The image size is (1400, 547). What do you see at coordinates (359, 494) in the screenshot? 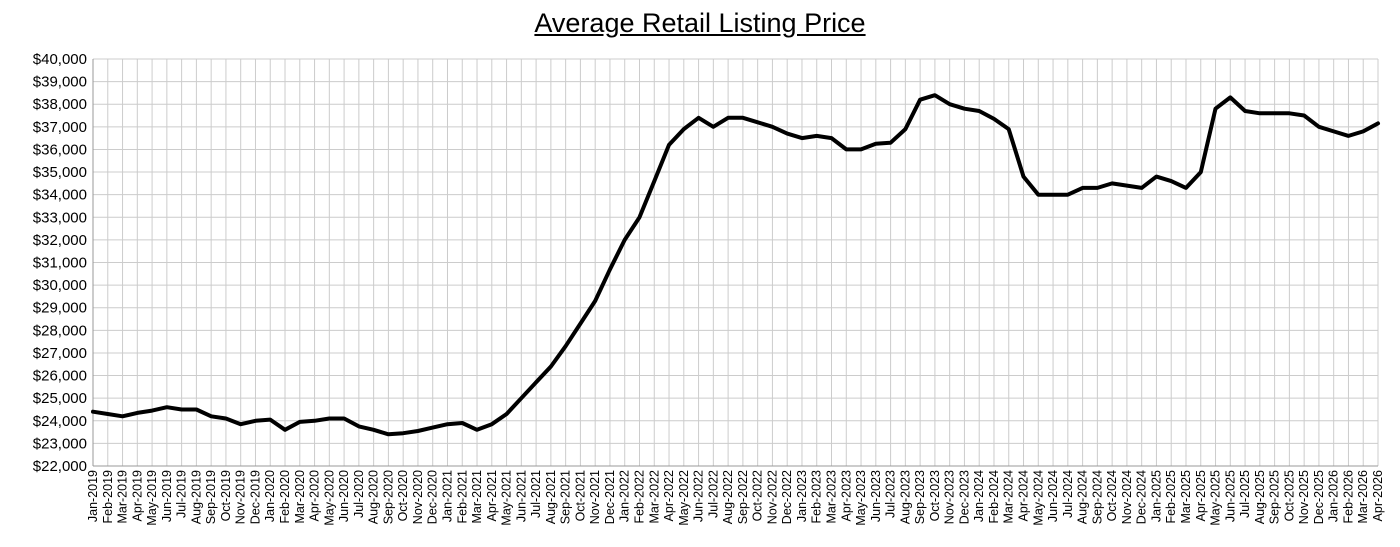
I see `x-tick-label: Jul-2020` at bounding box center [359, 494].